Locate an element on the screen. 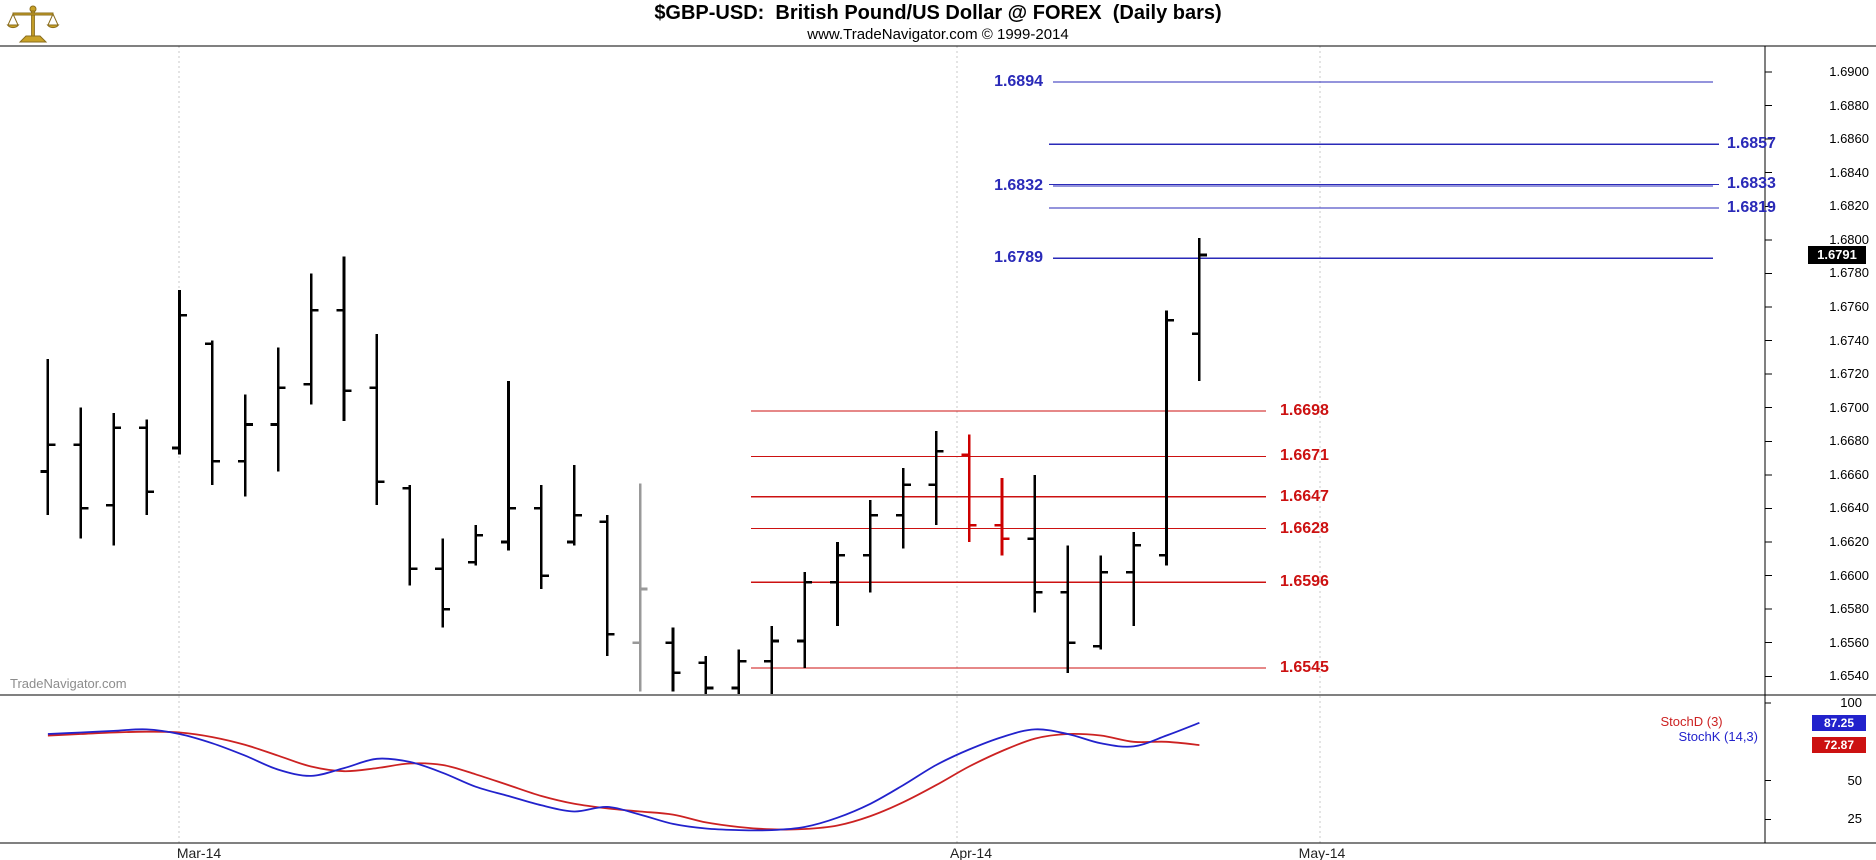 This screenshot has height=860, width=1876. x-axis-label: May-14 is located at coordinates (1322, 852).